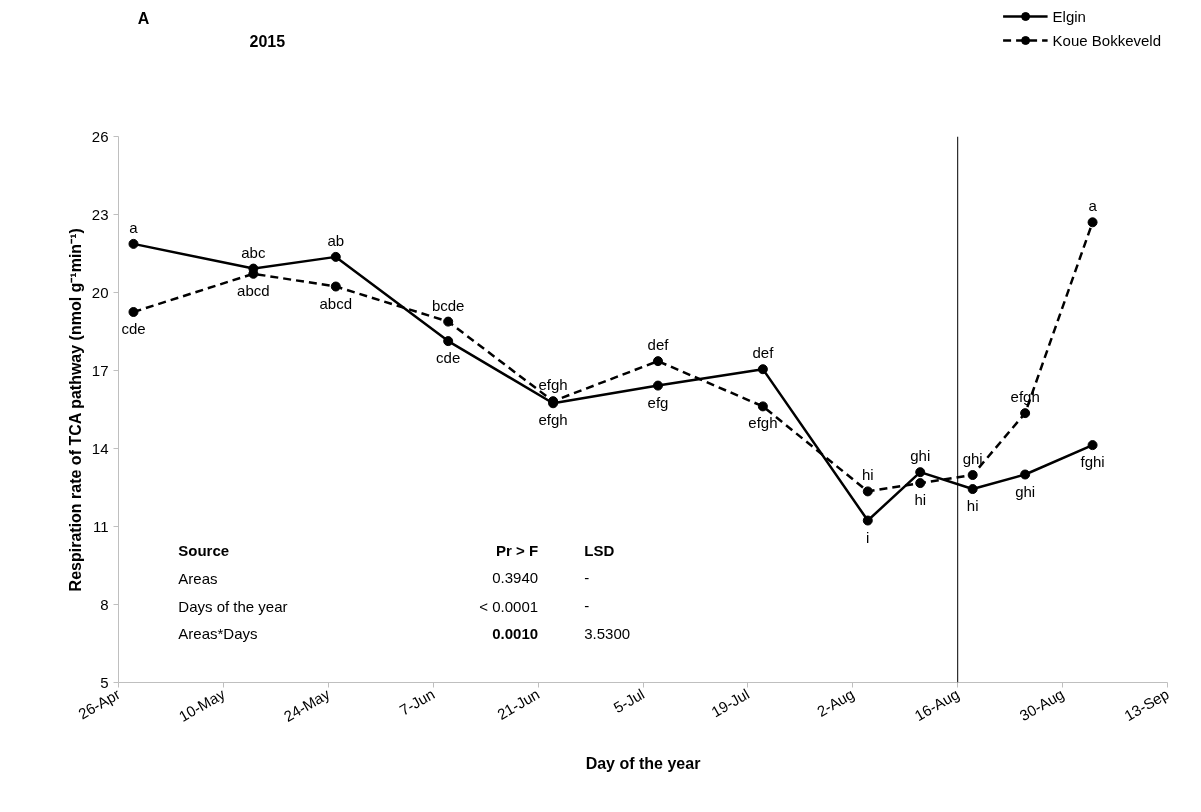 The height and width of the screenshot is (812, 1201). What do you see at coordinates (100, 448) in the screenshot?
I see `y-tick-label: 14` at bounding box center [100, 448].